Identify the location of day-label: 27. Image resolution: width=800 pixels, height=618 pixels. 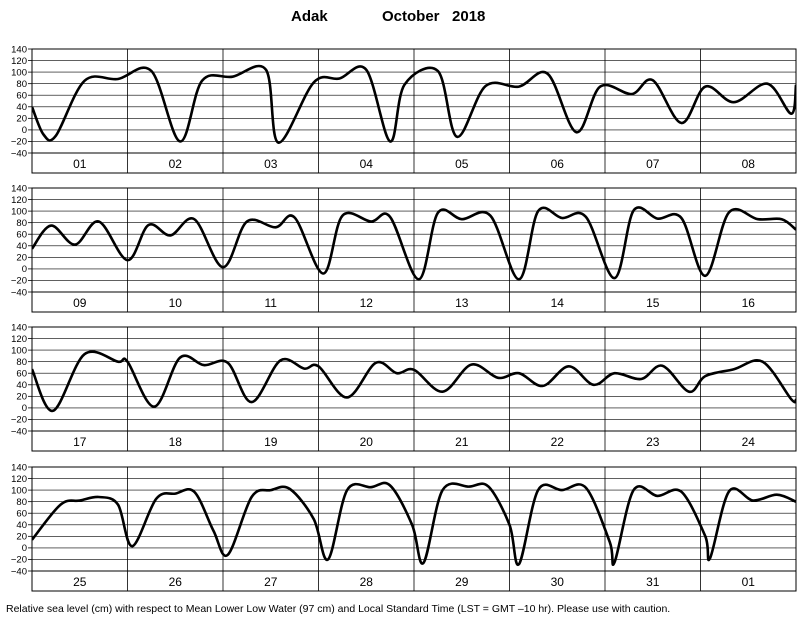
(271, 582).